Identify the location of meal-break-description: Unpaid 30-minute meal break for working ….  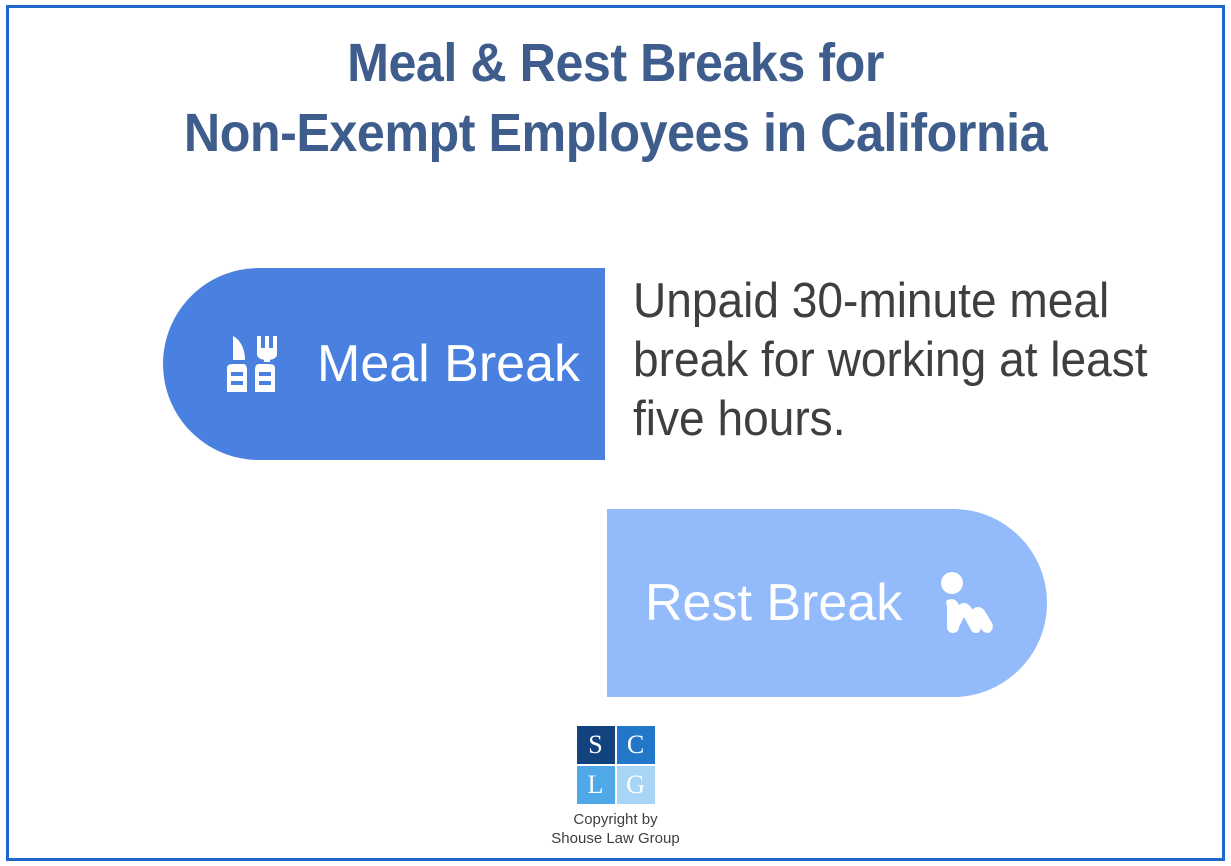
(890, 360).